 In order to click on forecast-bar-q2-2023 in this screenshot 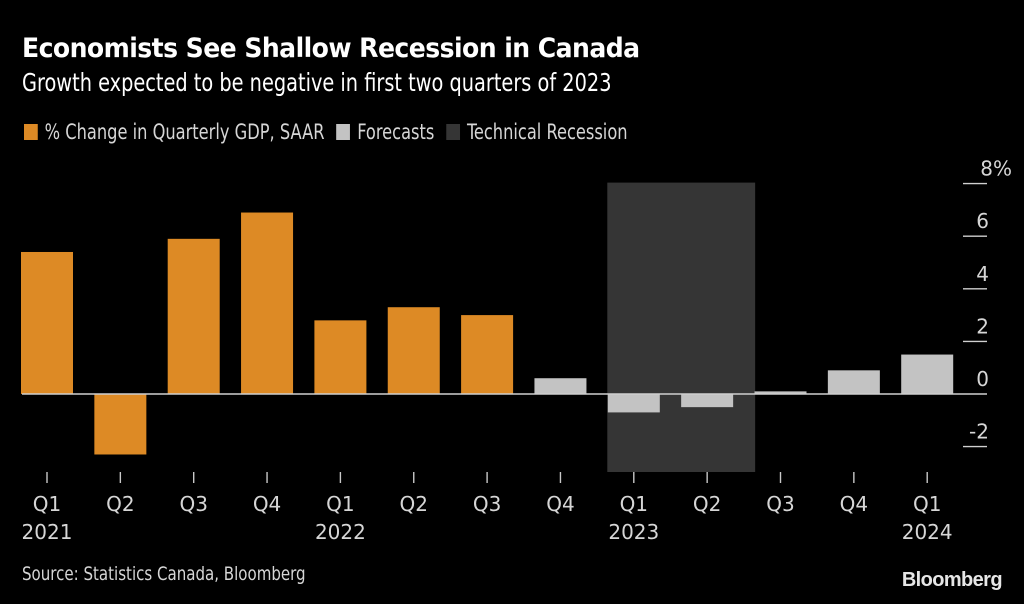, I will do `click(707, 401)`.